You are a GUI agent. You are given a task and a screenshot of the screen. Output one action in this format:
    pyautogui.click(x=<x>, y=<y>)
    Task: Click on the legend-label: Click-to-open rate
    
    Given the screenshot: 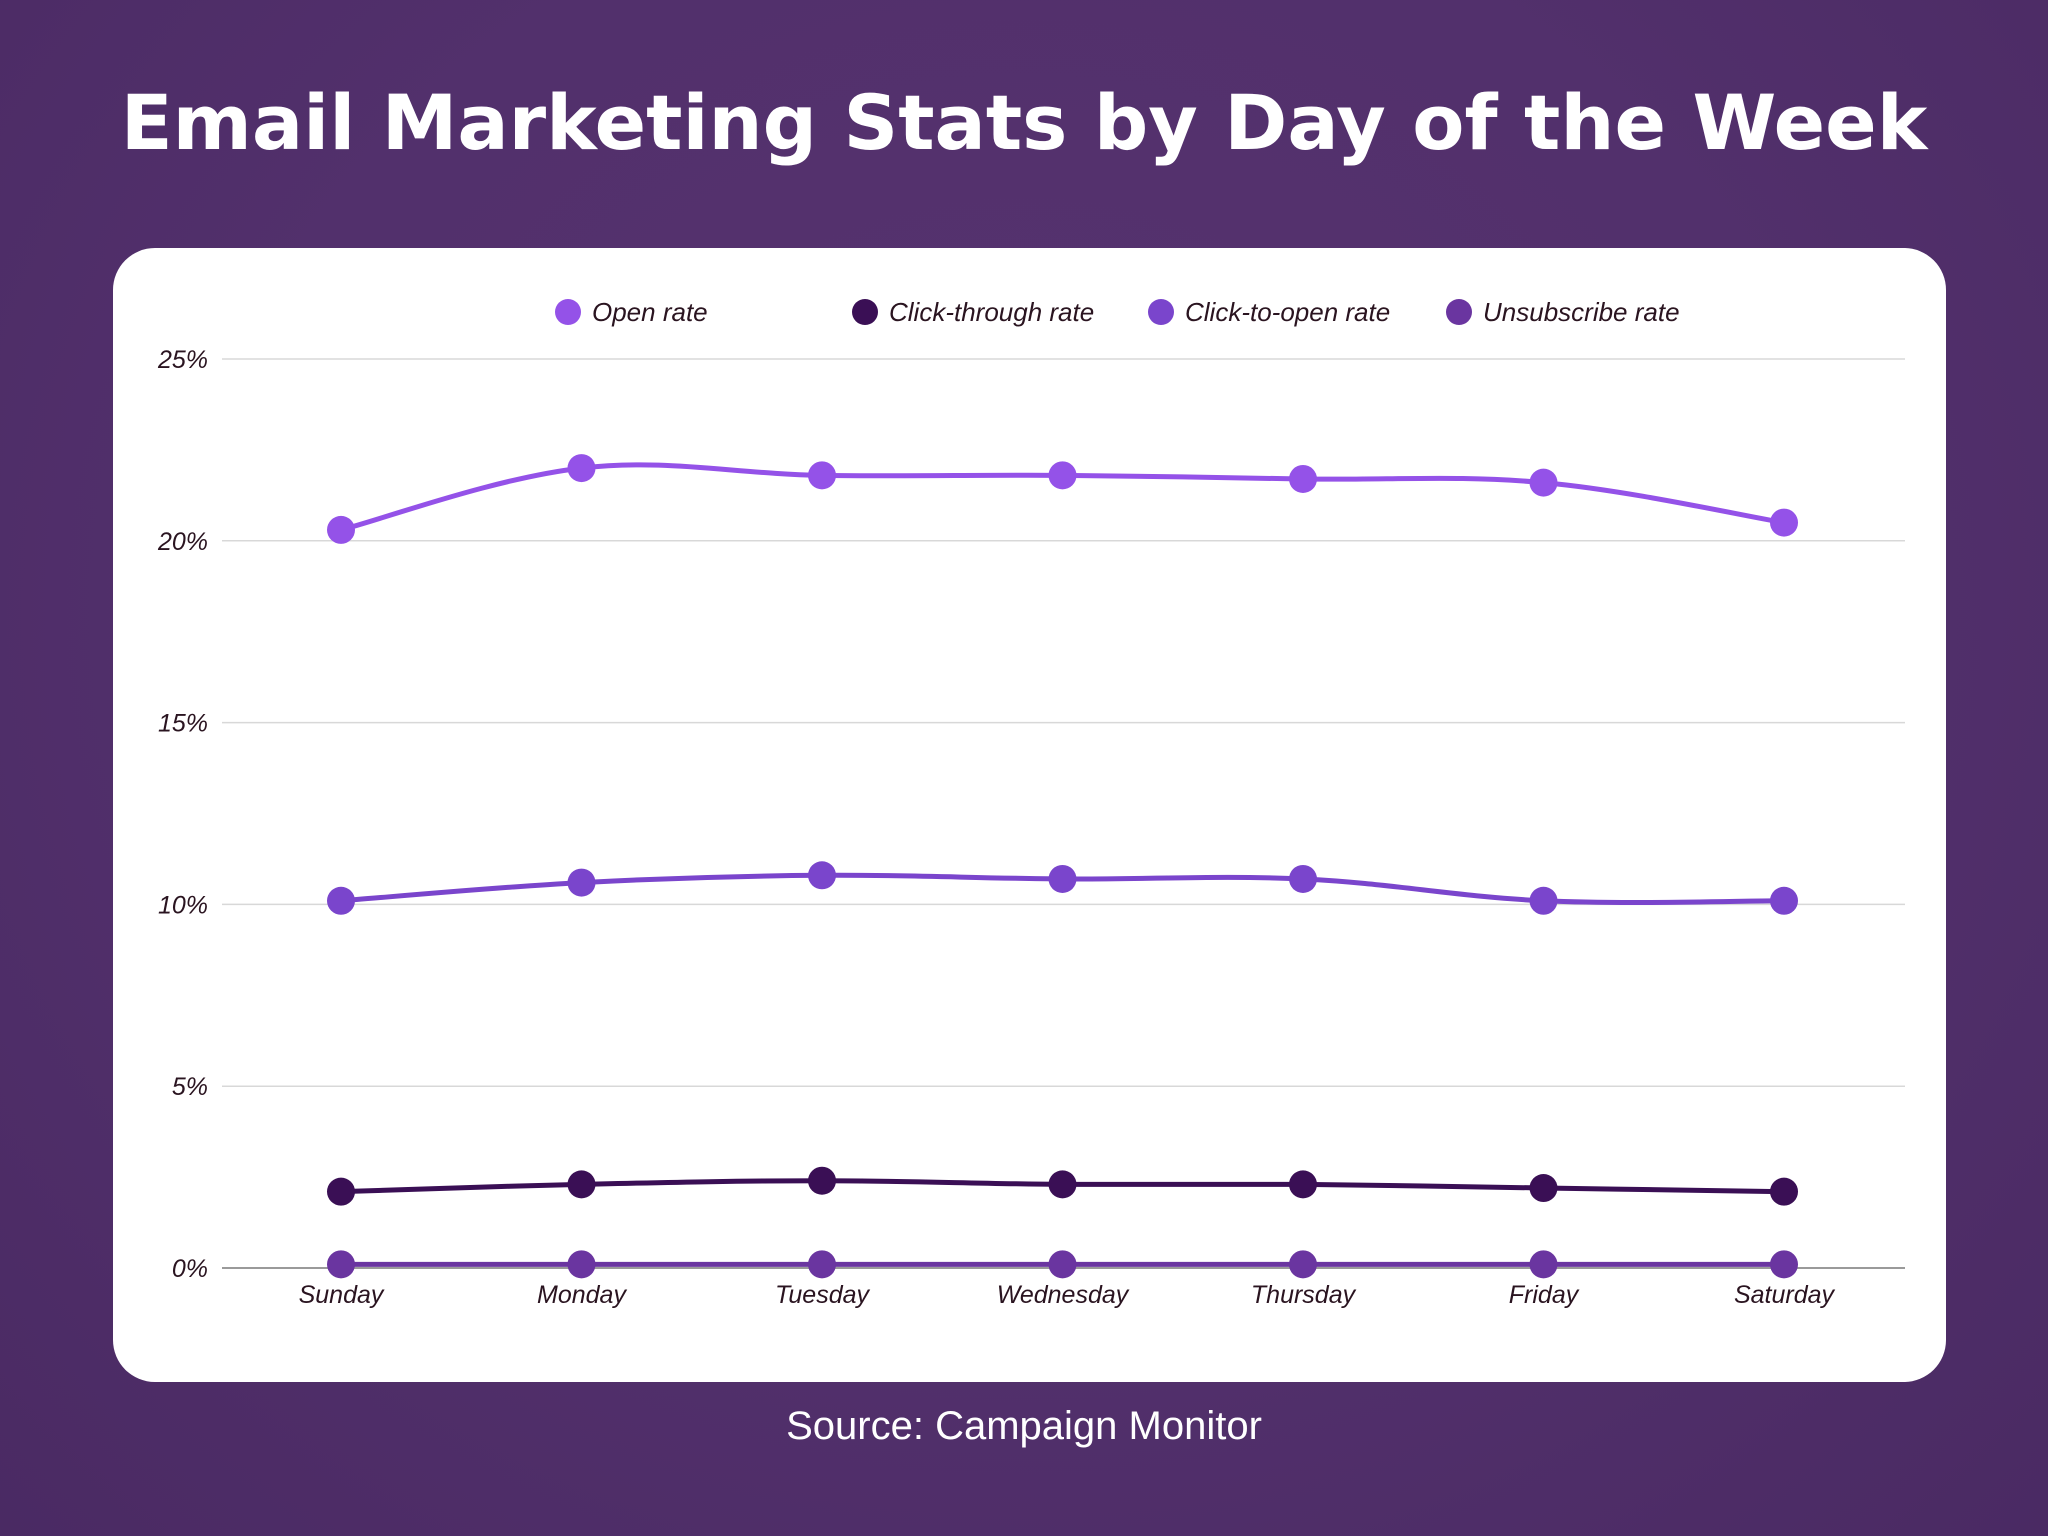 What is the action you would take?
    pyautogui.click(x=1287, y=312)
    